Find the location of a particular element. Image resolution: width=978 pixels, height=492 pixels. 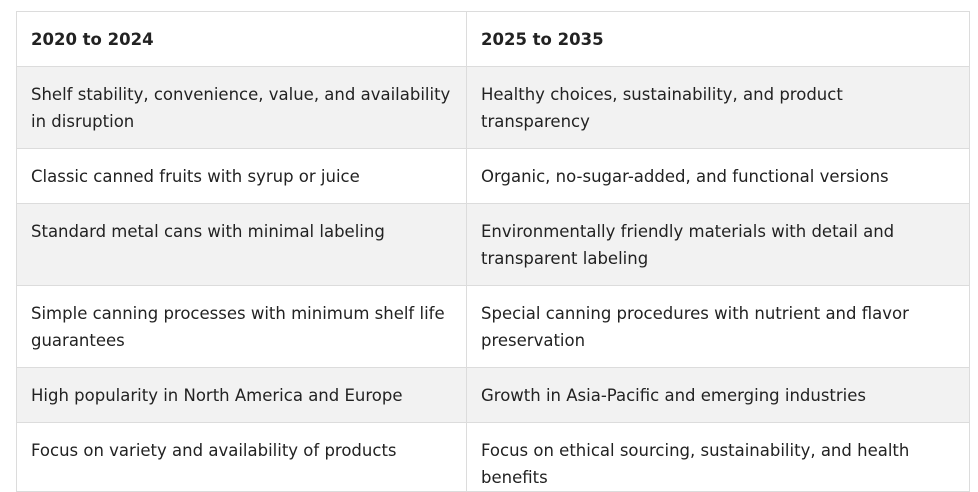

column-header-2020-2024: 2020 to 2024 is located at coordinates (241, 39).